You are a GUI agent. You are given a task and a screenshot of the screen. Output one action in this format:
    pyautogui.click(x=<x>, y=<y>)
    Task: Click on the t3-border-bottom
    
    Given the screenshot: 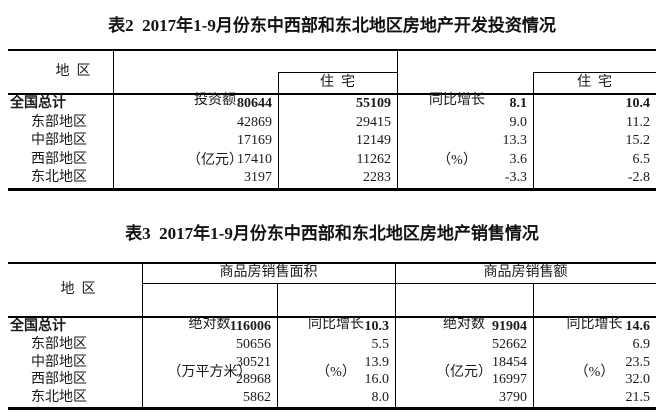 What is the action you would take?
    pyautogui.click(x=332, y=408)
    